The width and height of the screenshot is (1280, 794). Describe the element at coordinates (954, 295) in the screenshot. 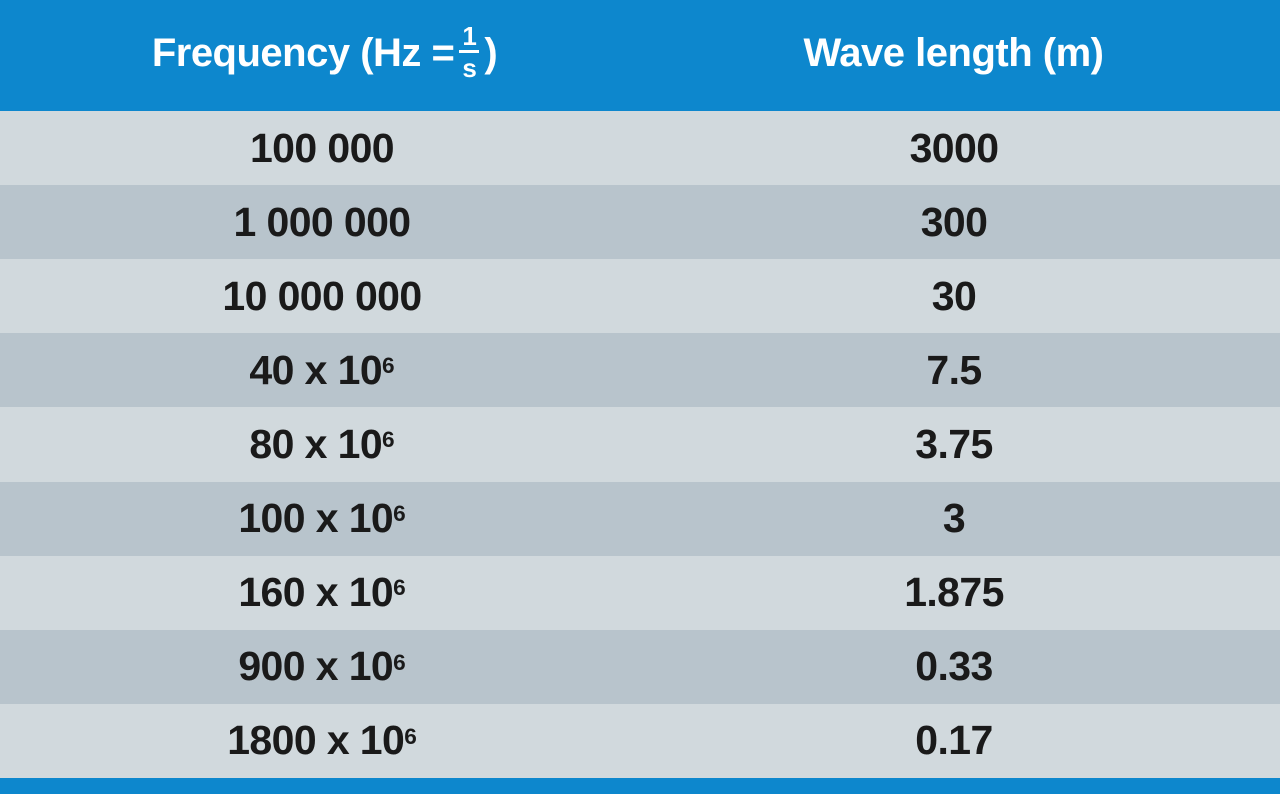

I see `cell-wavelength: 30` at that location.